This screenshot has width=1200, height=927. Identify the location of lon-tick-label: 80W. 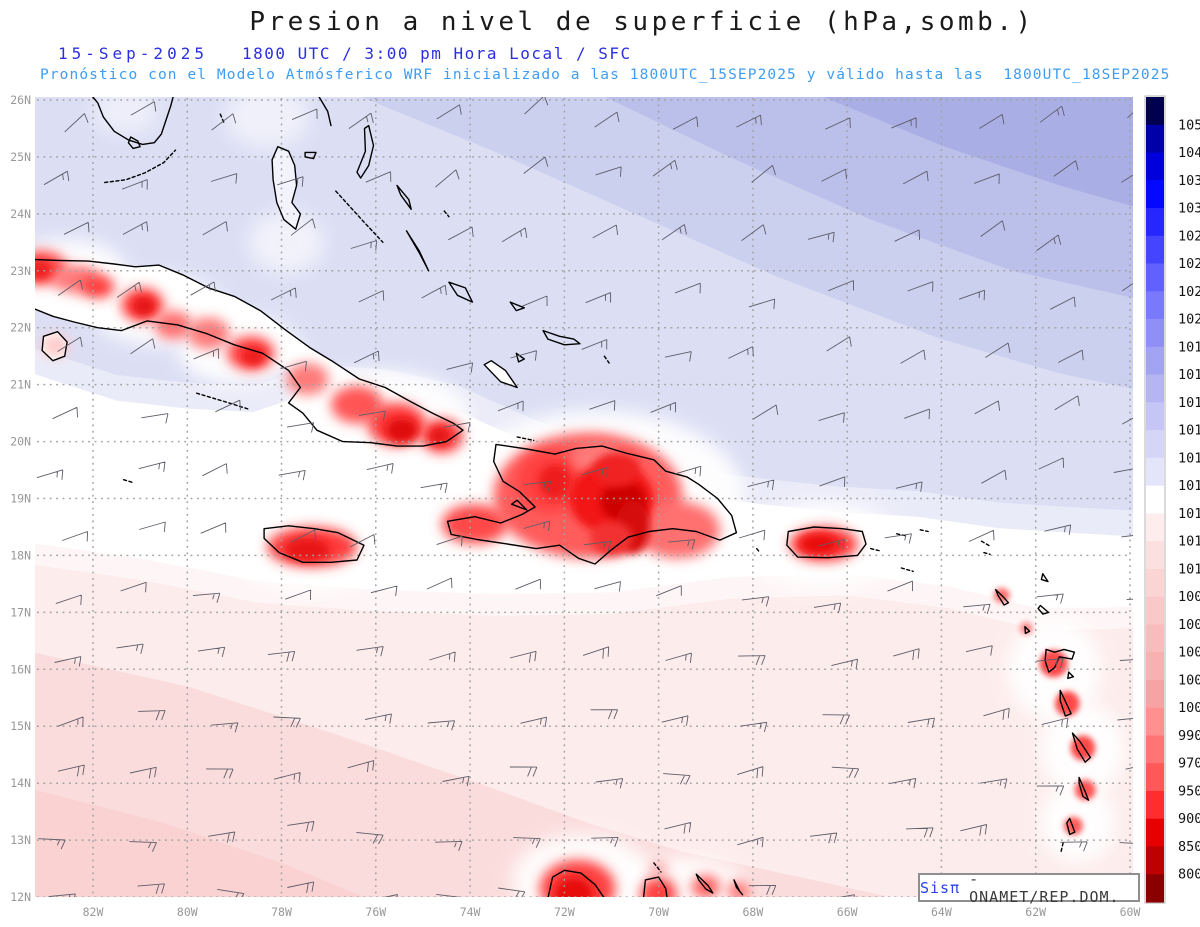
(187, 912).